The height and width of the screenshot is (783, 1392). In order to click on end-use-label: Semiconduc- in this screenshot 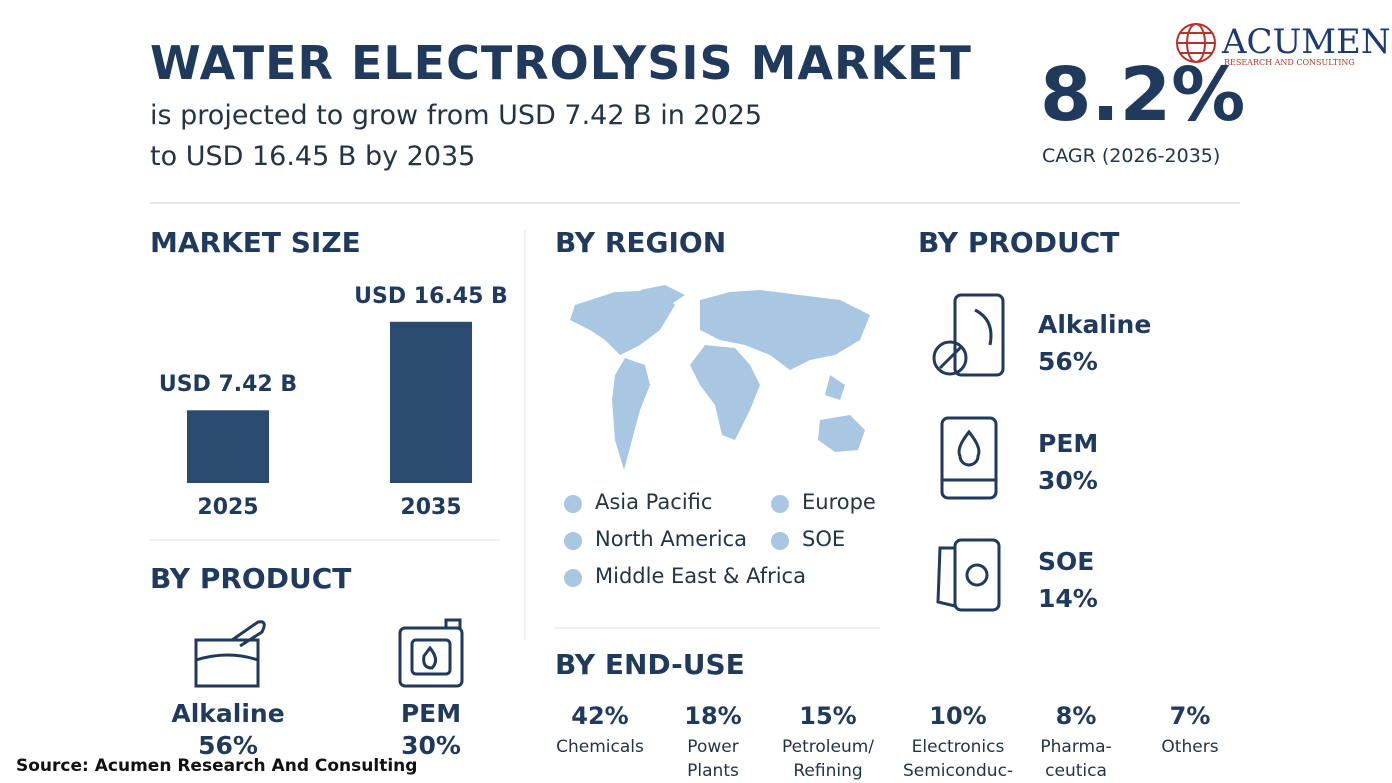, I will do `click(958, 771)`.